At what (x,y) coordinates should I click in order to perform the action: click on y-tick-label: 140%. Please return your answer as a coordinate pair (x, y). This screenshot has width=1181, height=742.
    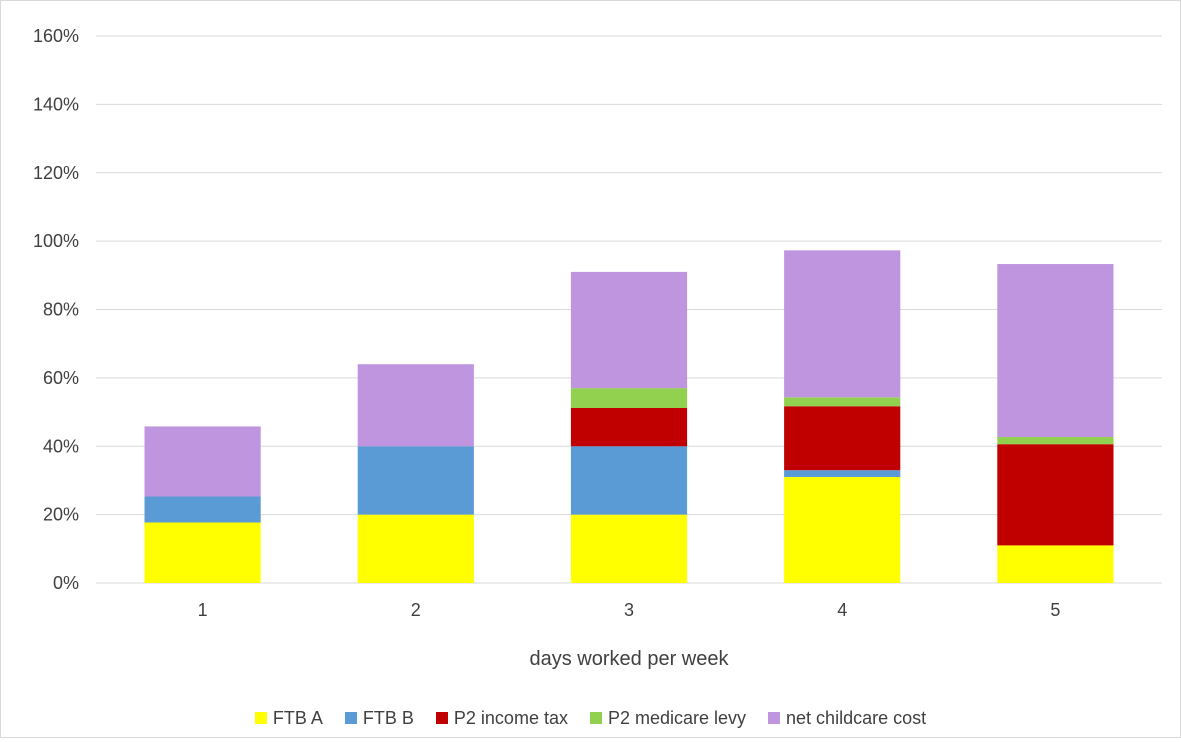
    Looking at the image, I should click on (56, 104).